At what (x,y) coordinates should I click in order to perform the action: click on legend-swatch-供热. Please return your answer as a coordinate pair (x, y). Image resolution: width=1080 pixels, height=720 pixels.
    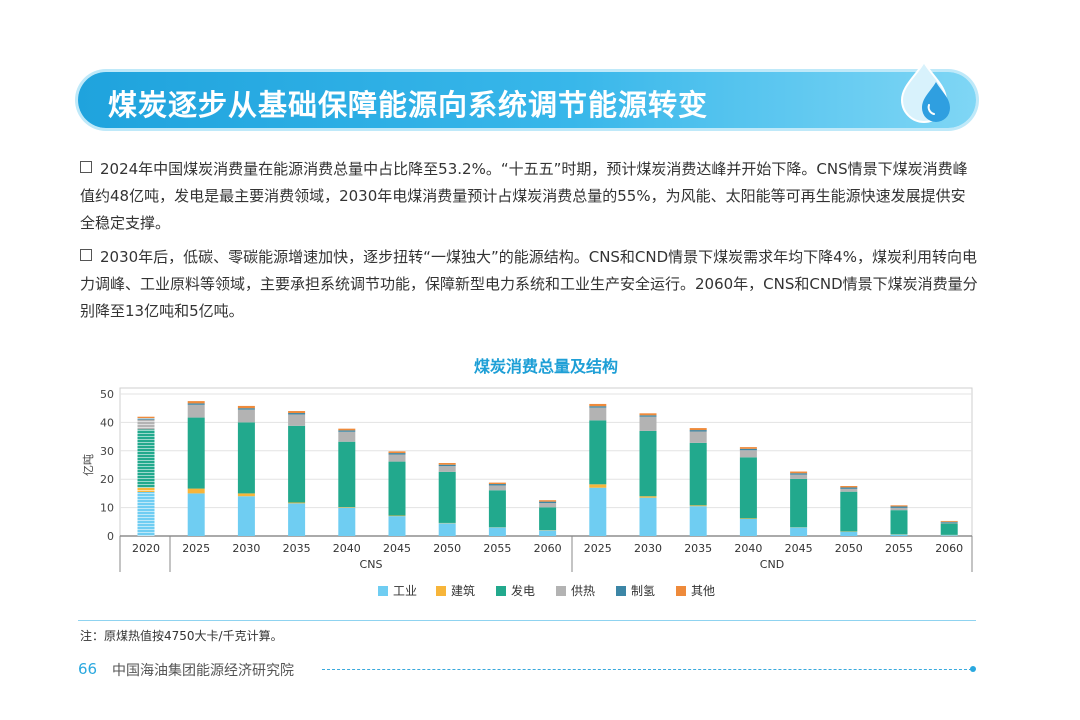
    Looking at the image, I should click on (561, 591).